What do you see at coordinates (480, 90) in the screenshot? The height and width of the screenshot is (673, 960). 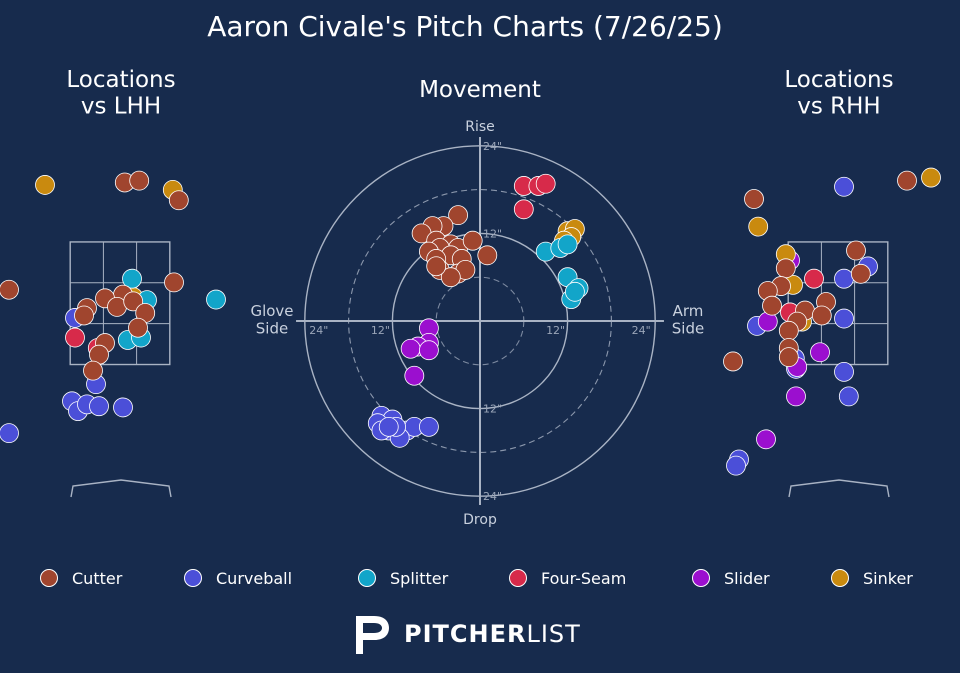 I see `panel-title: Movement` at bounding box center [480, 90].